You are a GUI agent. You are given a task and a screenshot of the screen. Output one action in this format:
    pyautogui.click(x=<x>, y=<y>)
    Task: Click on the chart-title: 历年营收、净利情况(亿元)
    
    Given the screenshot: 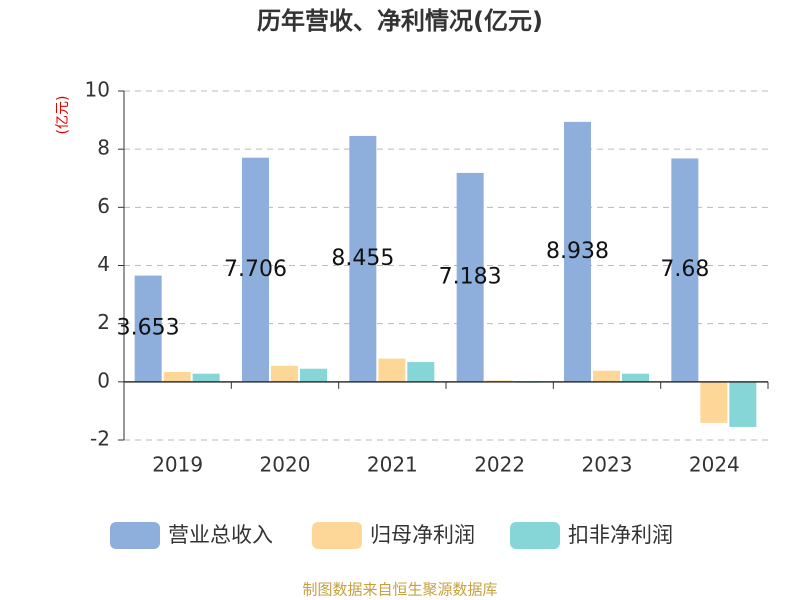 What is the action you would take?
    pyautogui.click(x=400, y=21)
    